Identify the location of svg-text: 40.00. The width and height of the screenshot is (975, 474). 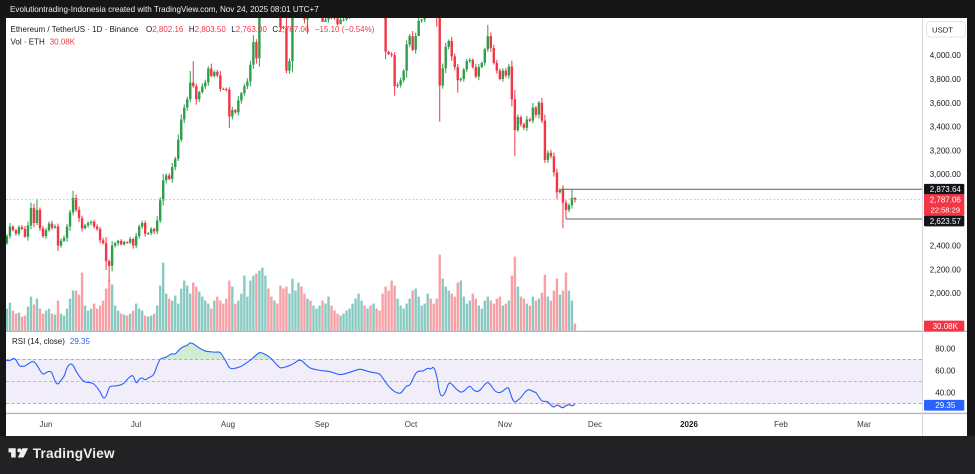
(945, 393).